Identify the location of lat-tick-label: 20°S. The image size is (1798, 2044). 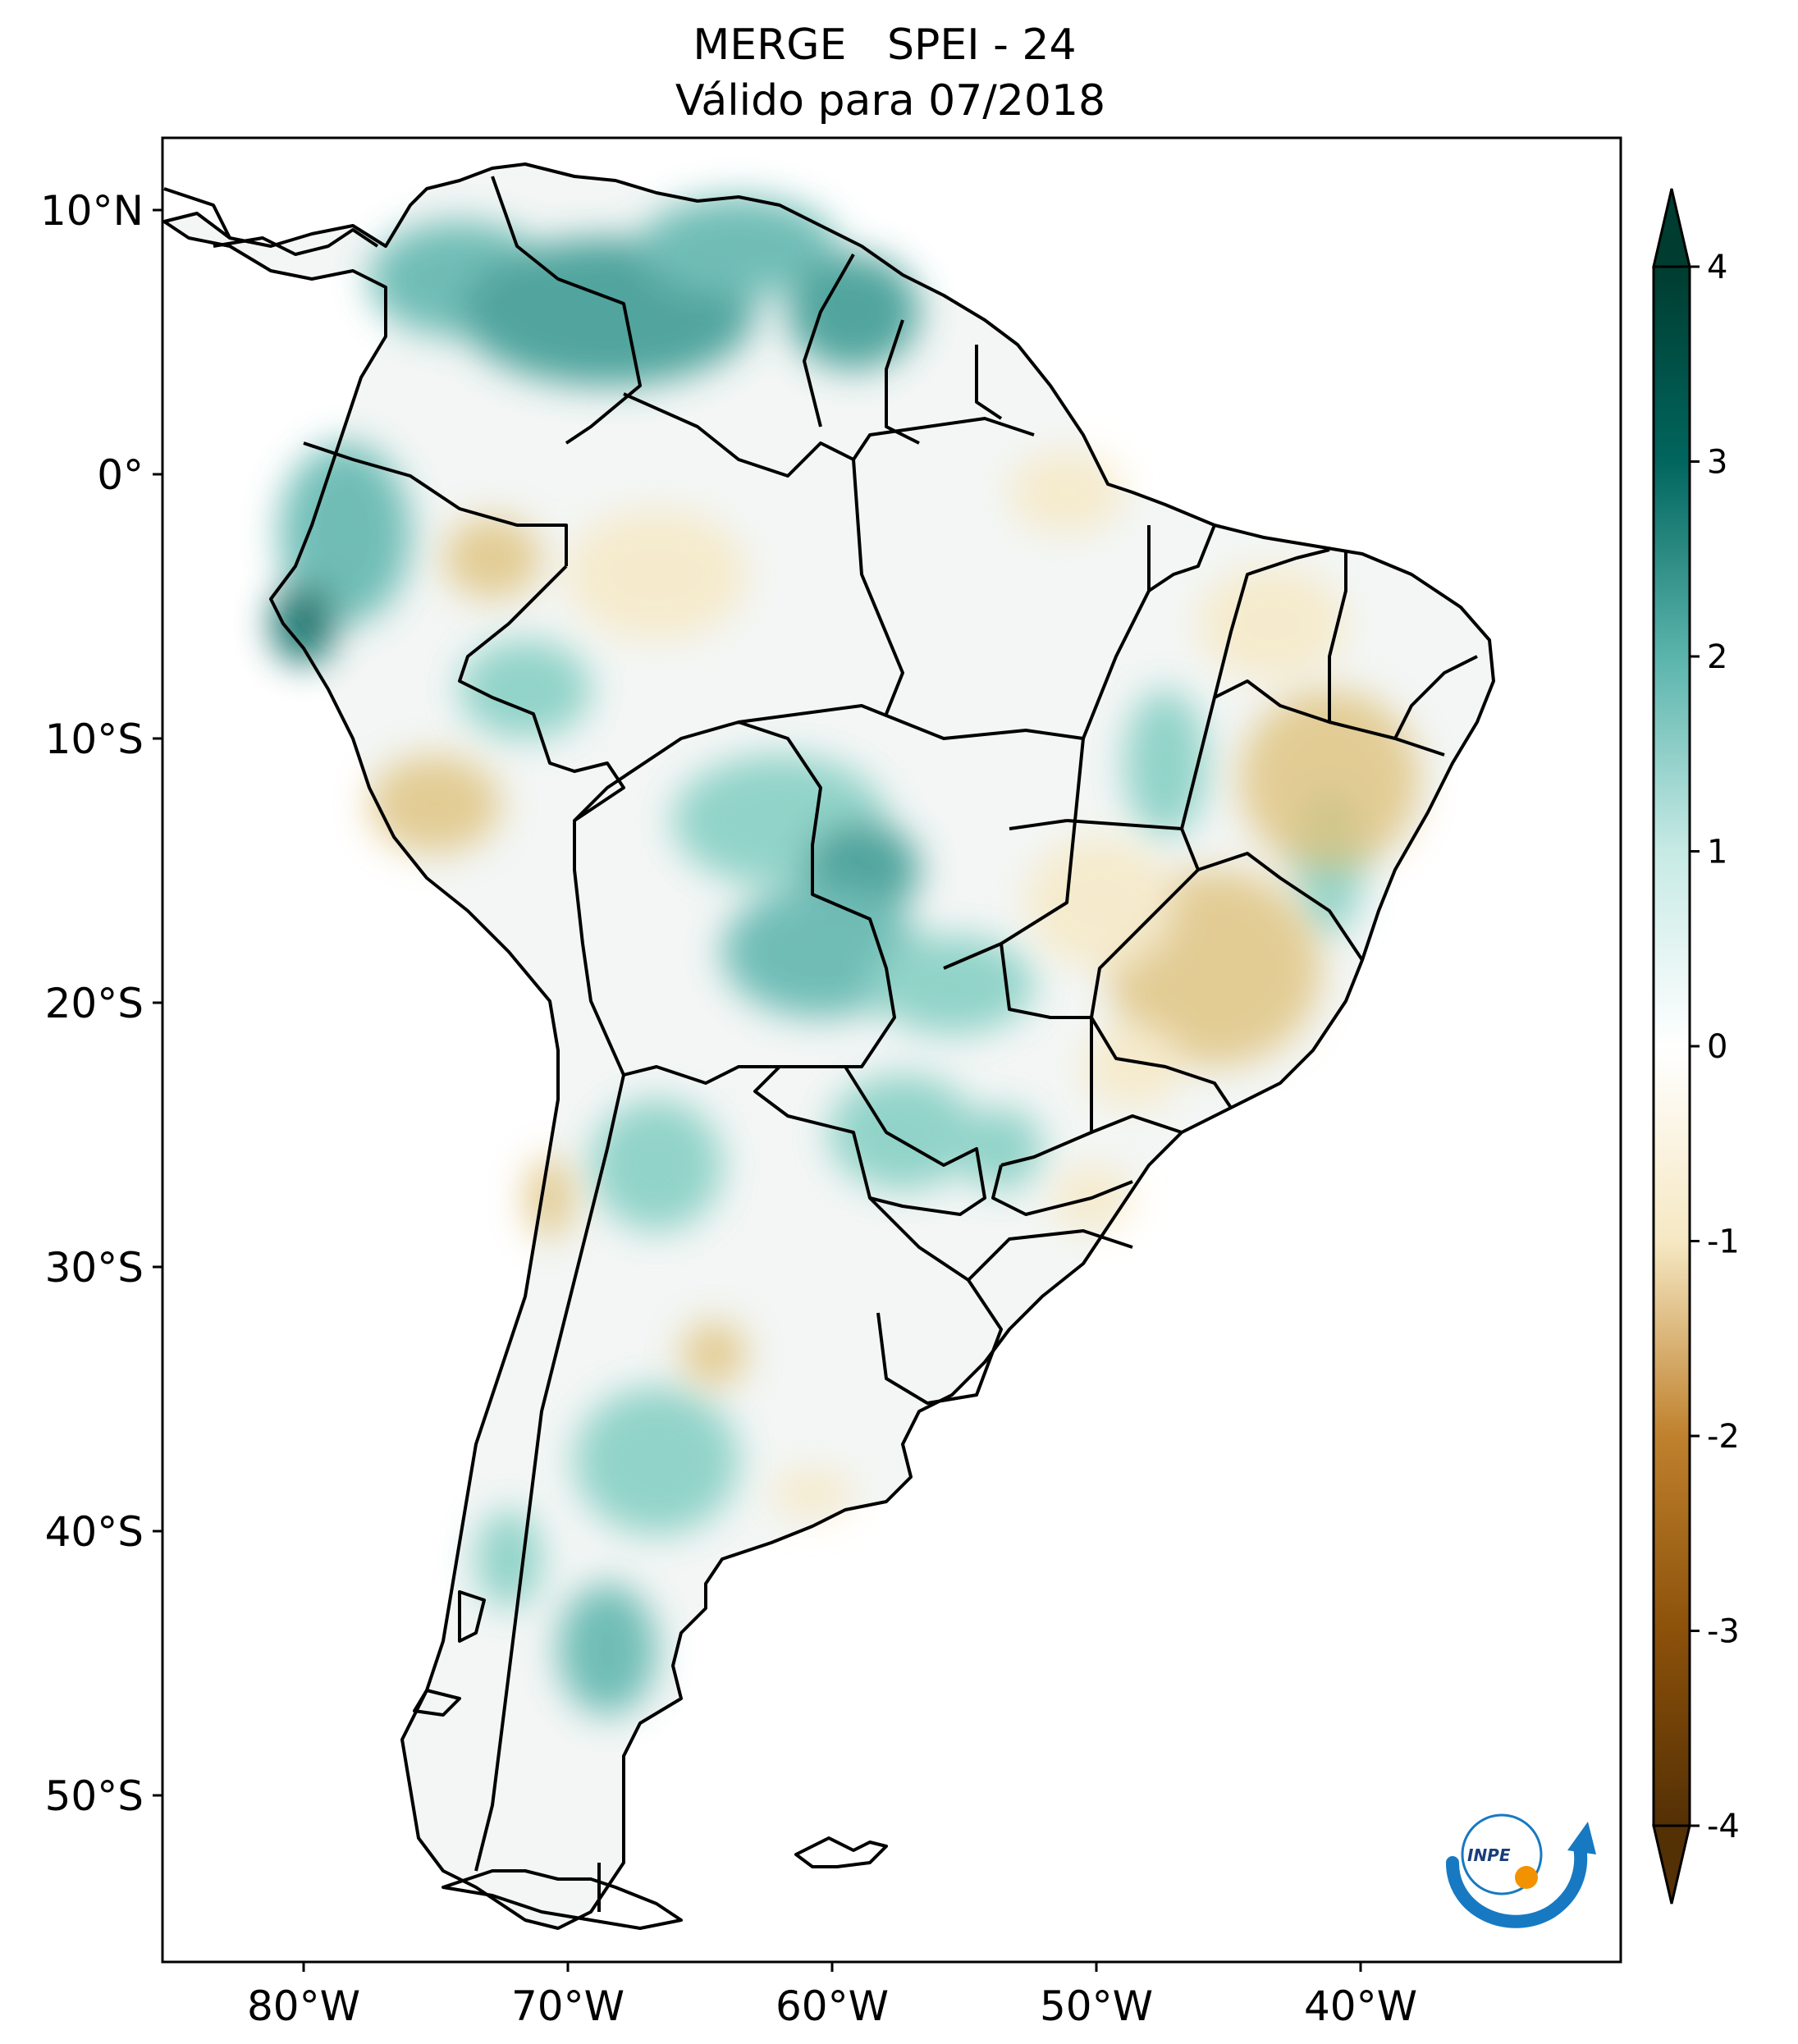
(94, 1003).